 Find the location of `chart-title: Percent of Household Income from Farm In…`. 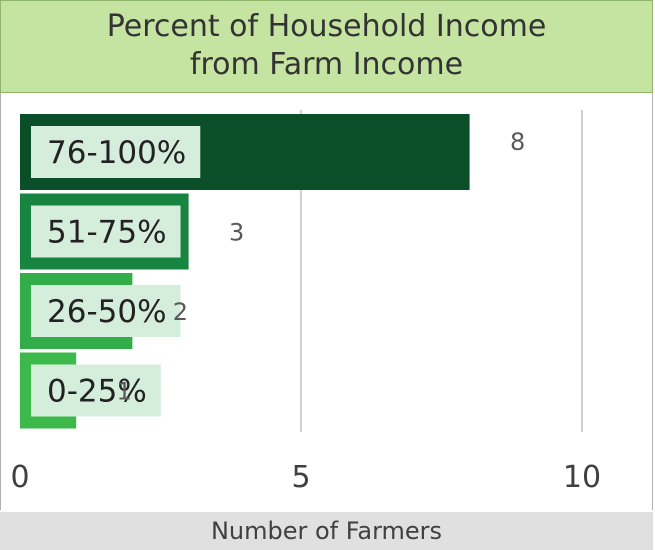

chart-title: Percent of Household Income from Farm In… is located at coordinates (326, 45).